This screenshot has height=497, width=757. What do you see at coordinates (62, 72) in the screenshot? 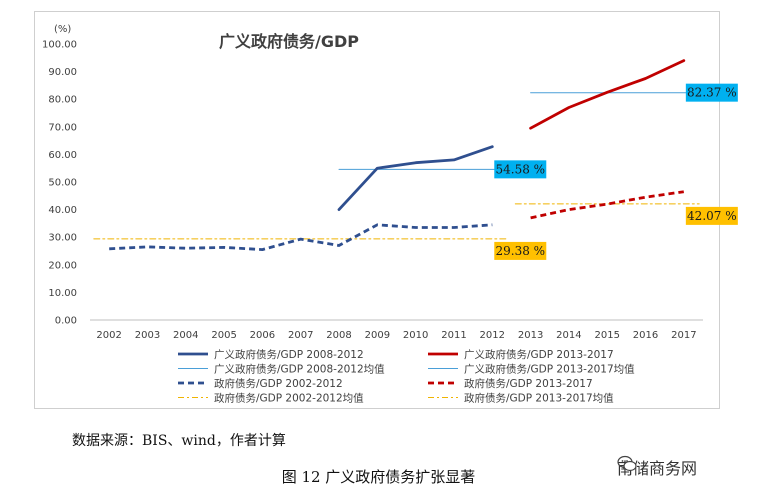
I see `y-tick-label: 90.00` at bounding box center [62, 72].